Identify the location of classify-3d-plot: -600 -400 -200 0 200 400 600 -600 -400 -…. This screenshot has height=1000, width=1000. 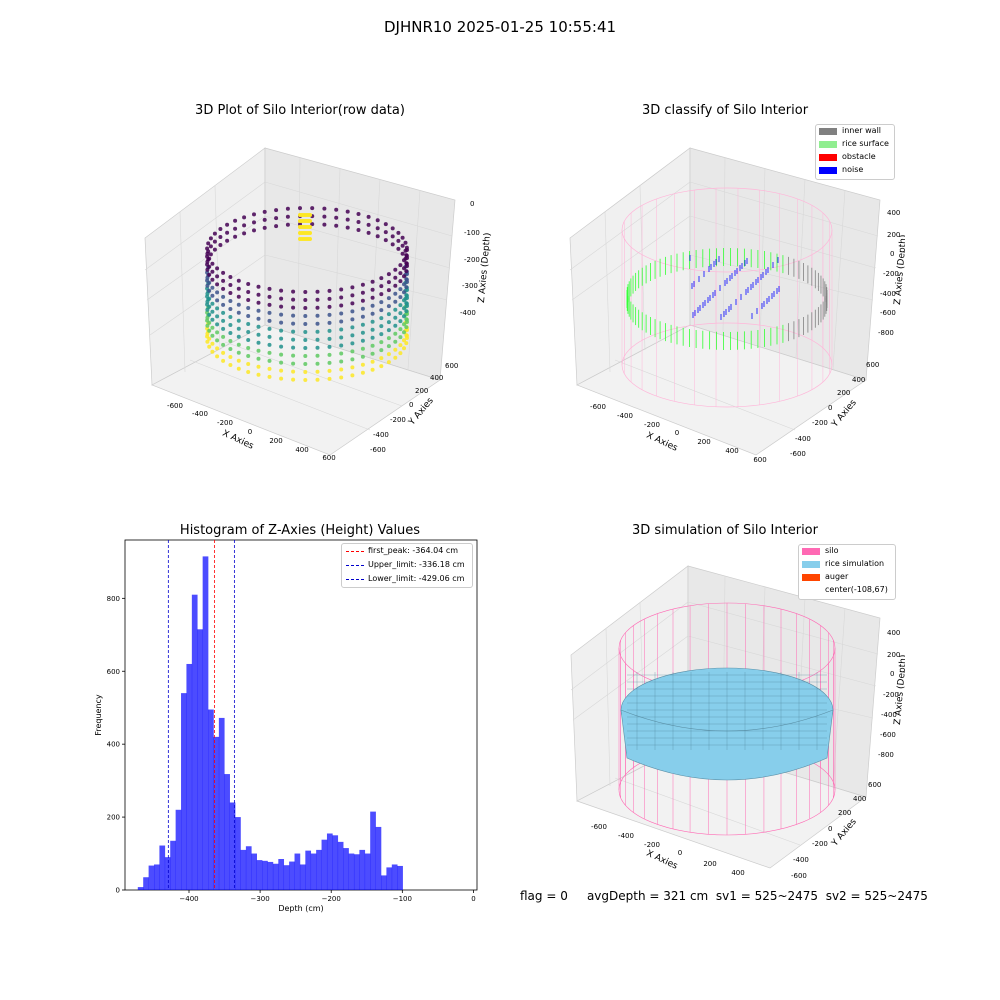
(732, 295).